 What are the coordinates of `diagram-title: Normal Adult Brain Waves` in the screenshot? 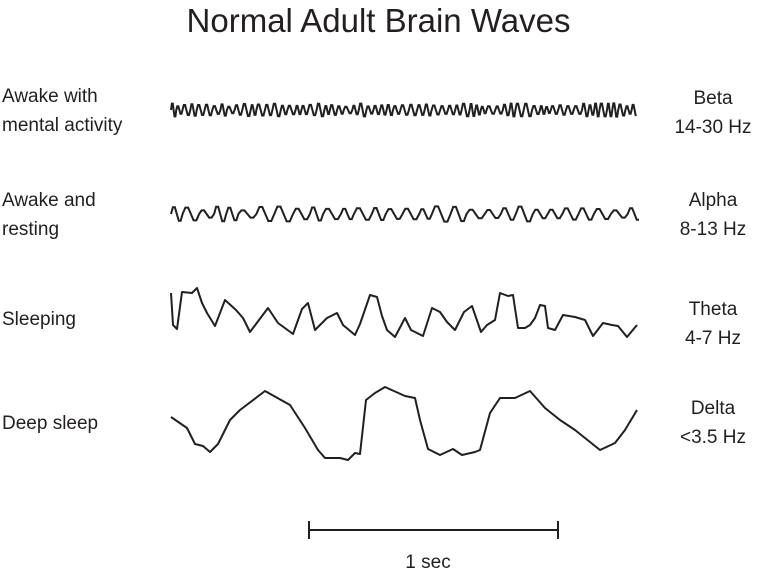 It's located at (378, 20).